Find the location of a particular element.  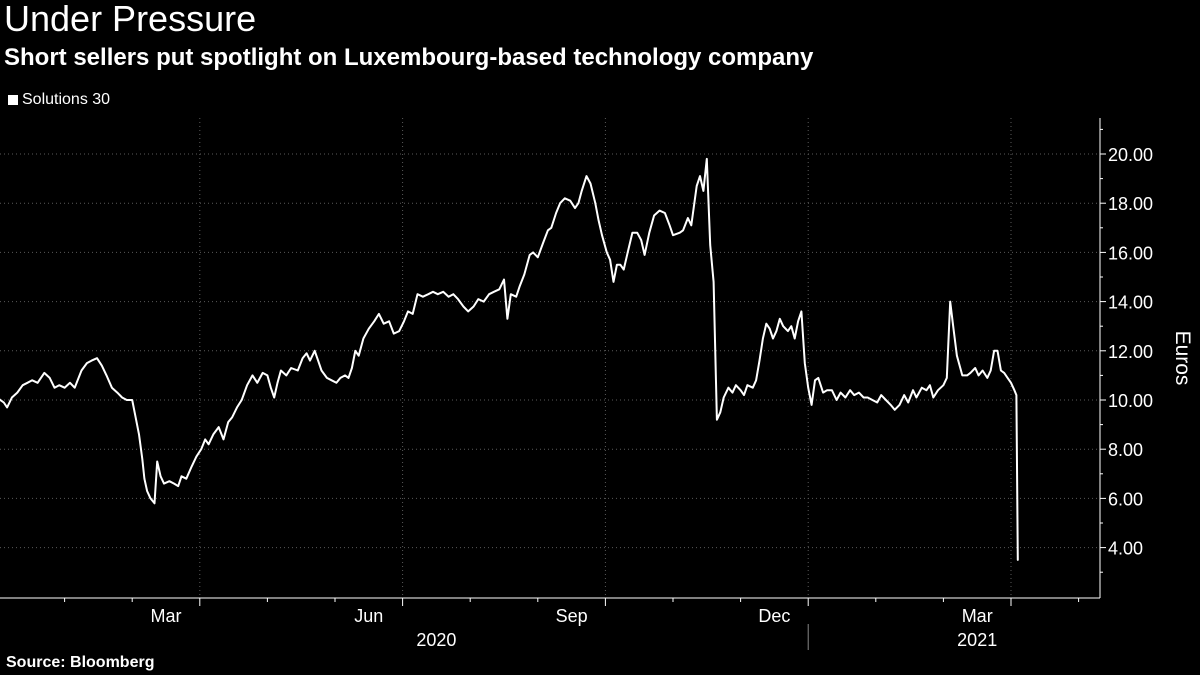

y-axis-title: Euros is located at coordinates (1182, 358).